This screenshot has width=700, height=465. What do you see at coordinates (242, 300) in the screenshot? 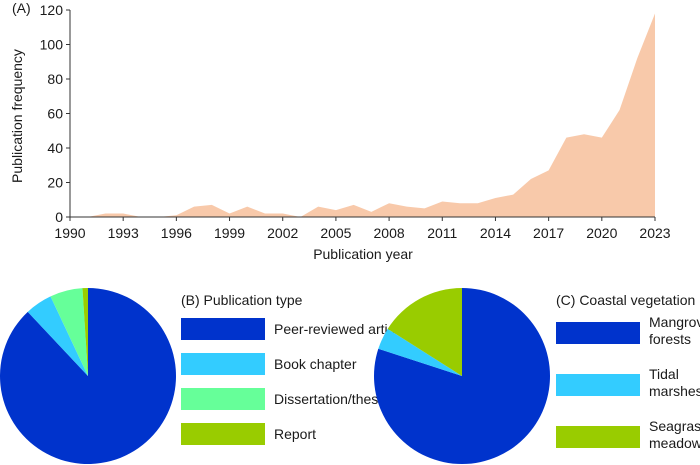
I see `panel-b-title: (B) Publication type` at bounding box center [242, 300].